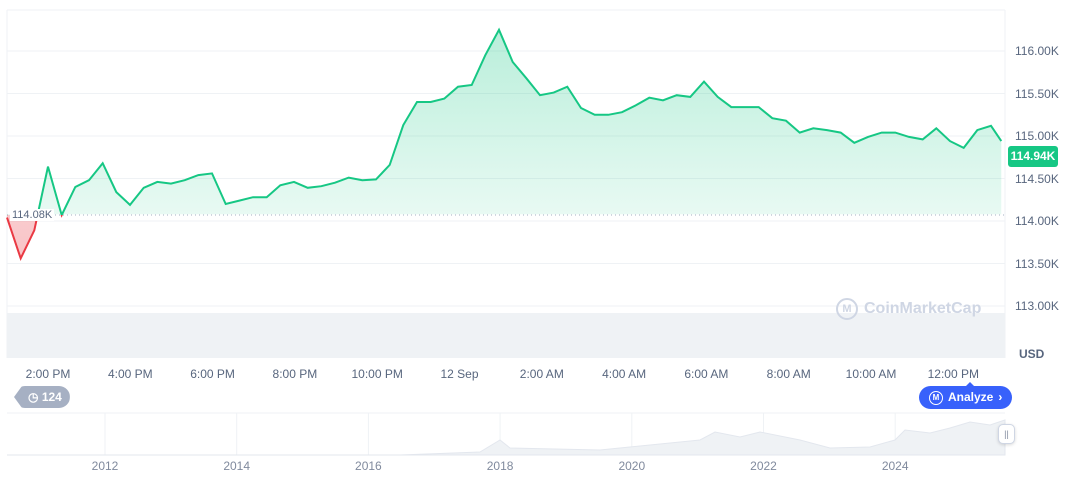 The height and width of the screenshot is (477, 1072). Describe the element at coordinates (788, 374) in the screenshot. I see `x-tick-label: 8:00 AM` at that location.